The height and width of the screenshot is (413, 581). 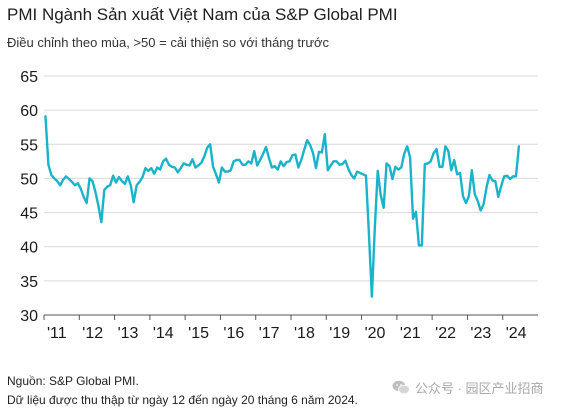 What do you see at coordinates (92, 333) in the screenshot?
I see `x-tick-label: '12` at bounding box center [92, 333].